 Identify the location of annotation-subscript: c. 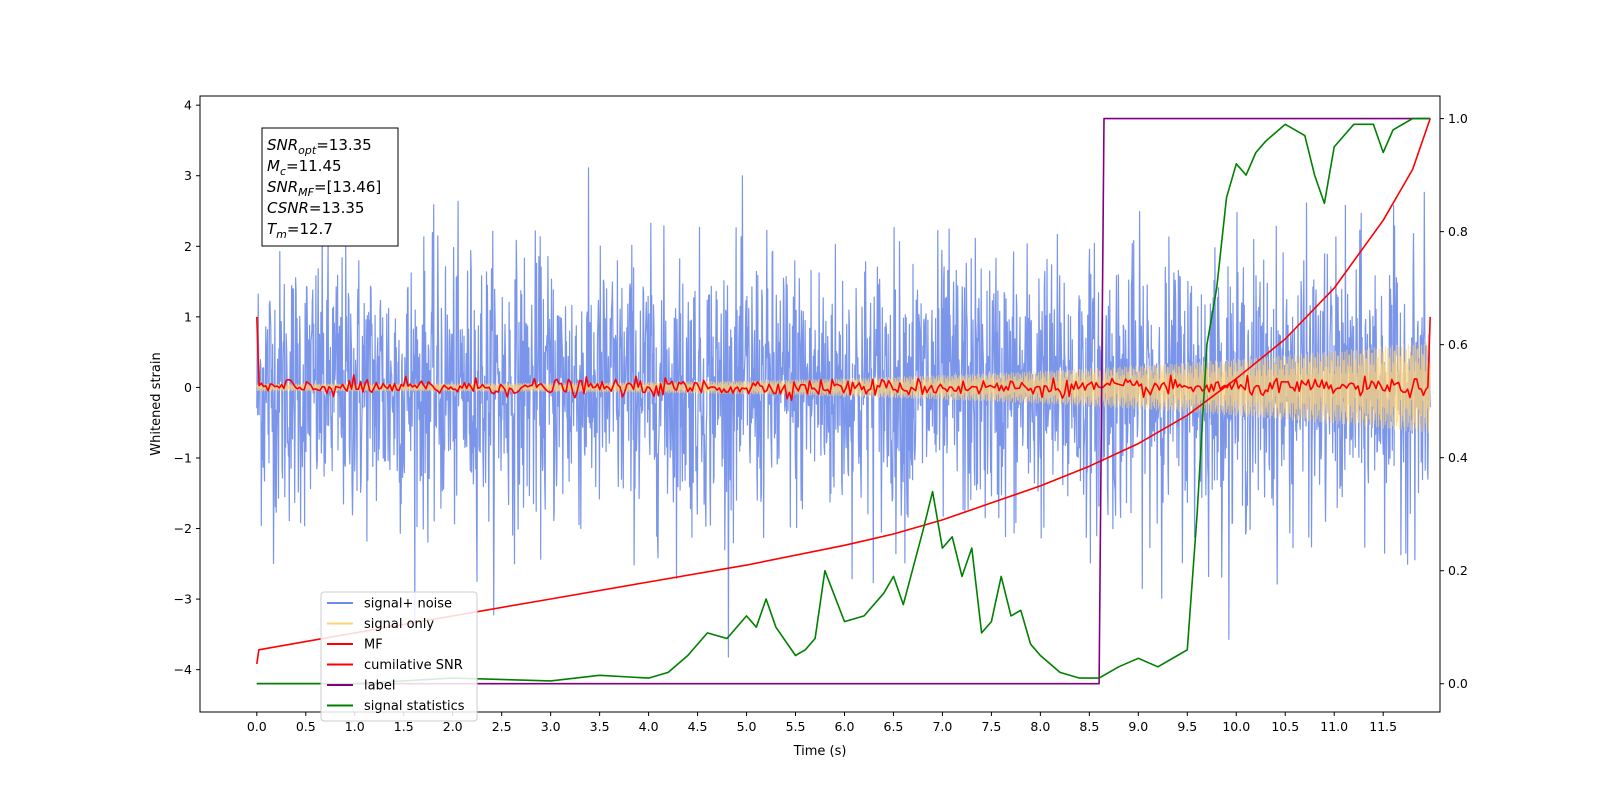
(283, 171).